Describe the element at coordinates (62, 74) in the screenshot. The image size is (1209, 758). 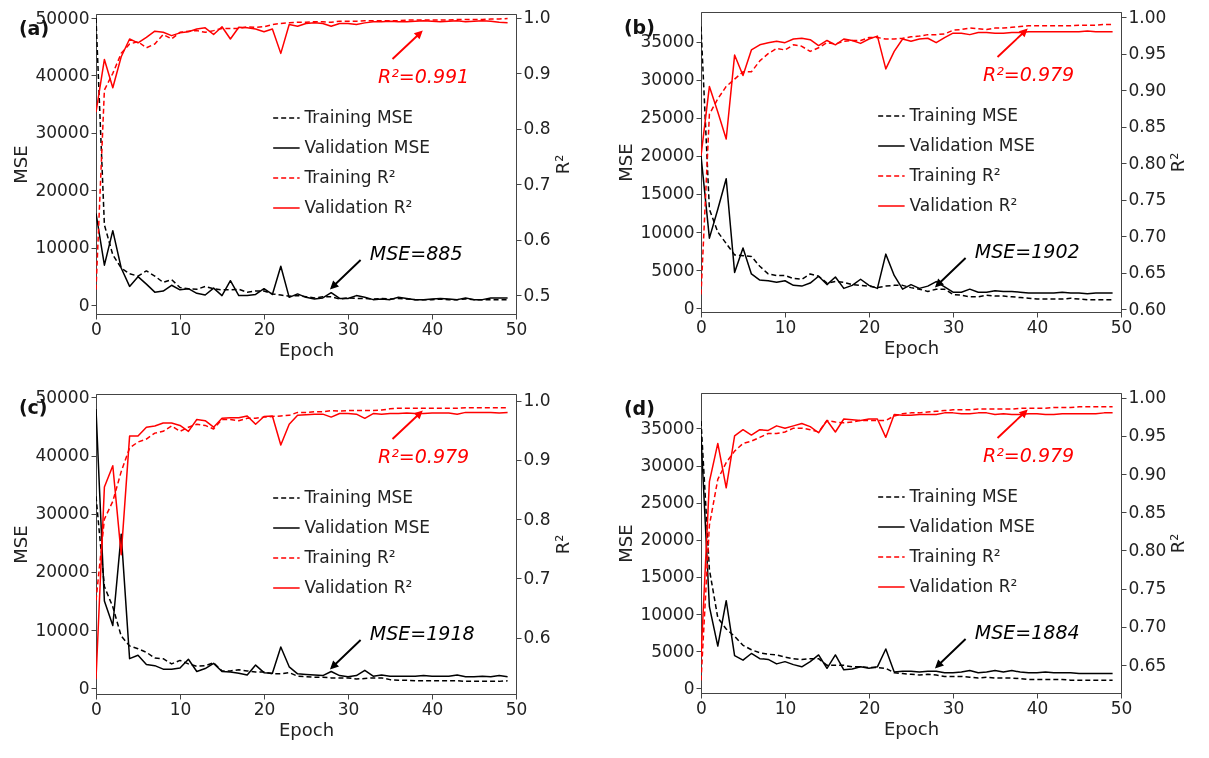
I see `y-tick-label: 40000` at that location.